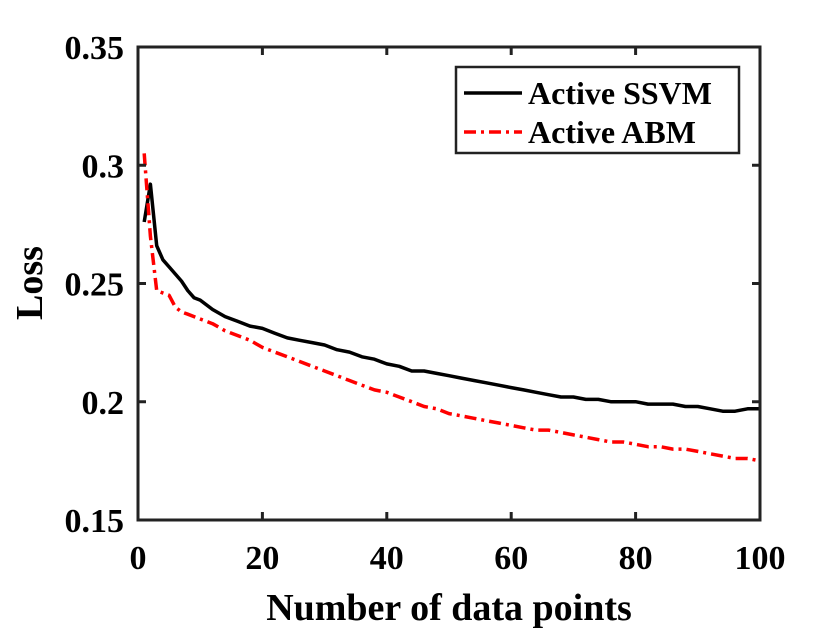 This screenshot has height=630, width=840. I want to click on legend-label-active-ssvm: Active SSVM, so click(620, 93).